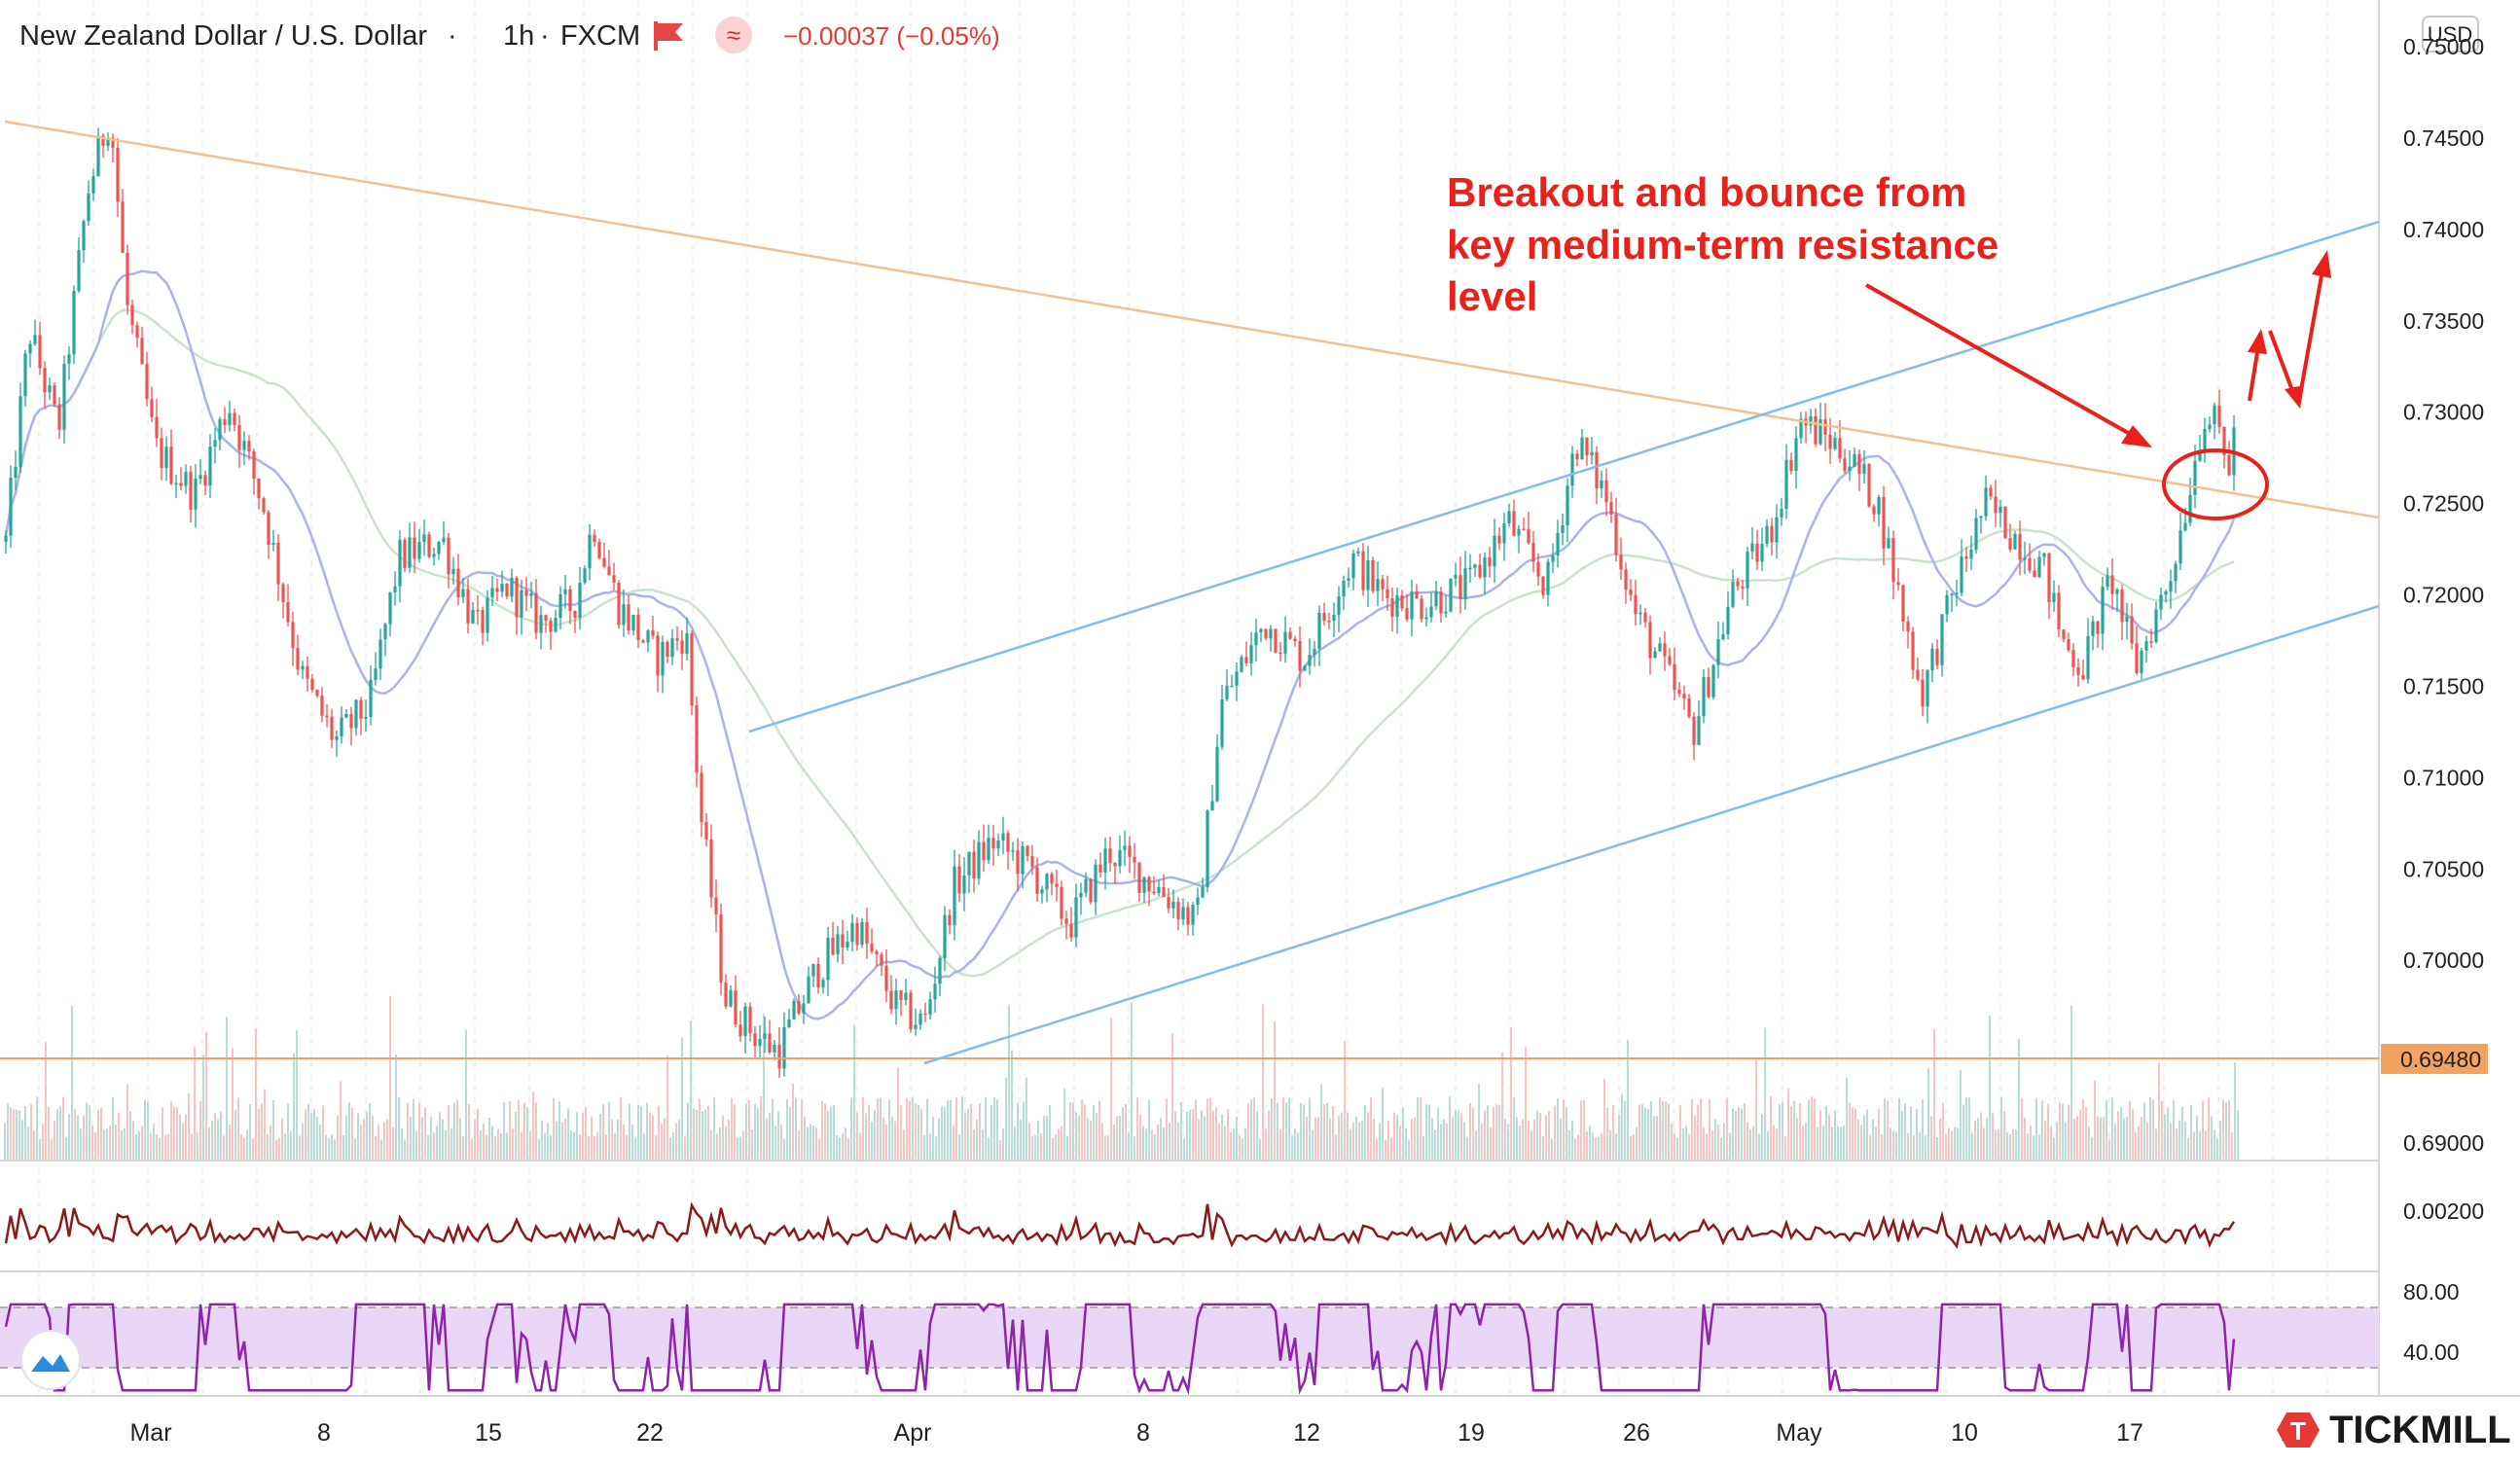 The width and height of the screenshot is (2520, 1466). I want to click on flag-icon, so click(668, 36).